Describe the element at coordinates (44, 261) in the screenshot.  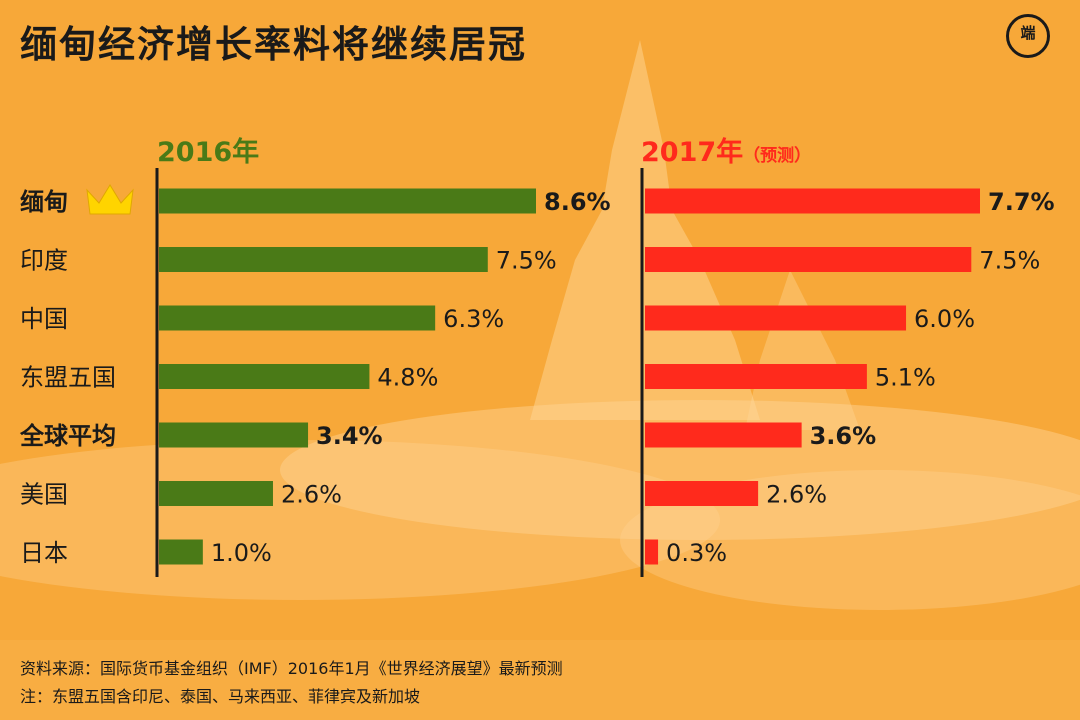
I see `category-label: 印度` at that location.